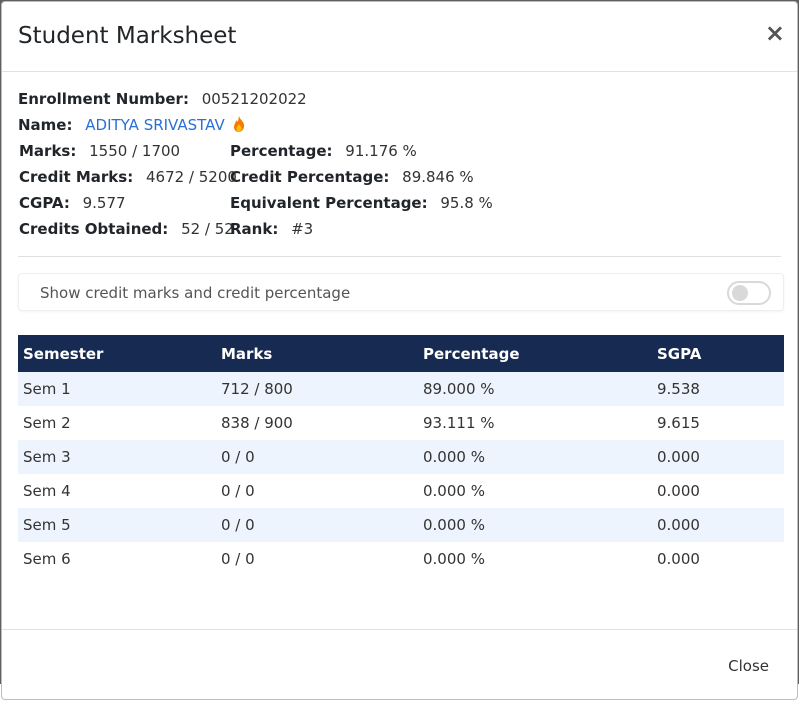 The width and height of the screenshot is (799, 702). What do you see at coordinates (281, 151) in the screenshot?
I see `percentage-label: Percentage:` at bounding box center [281, 151].